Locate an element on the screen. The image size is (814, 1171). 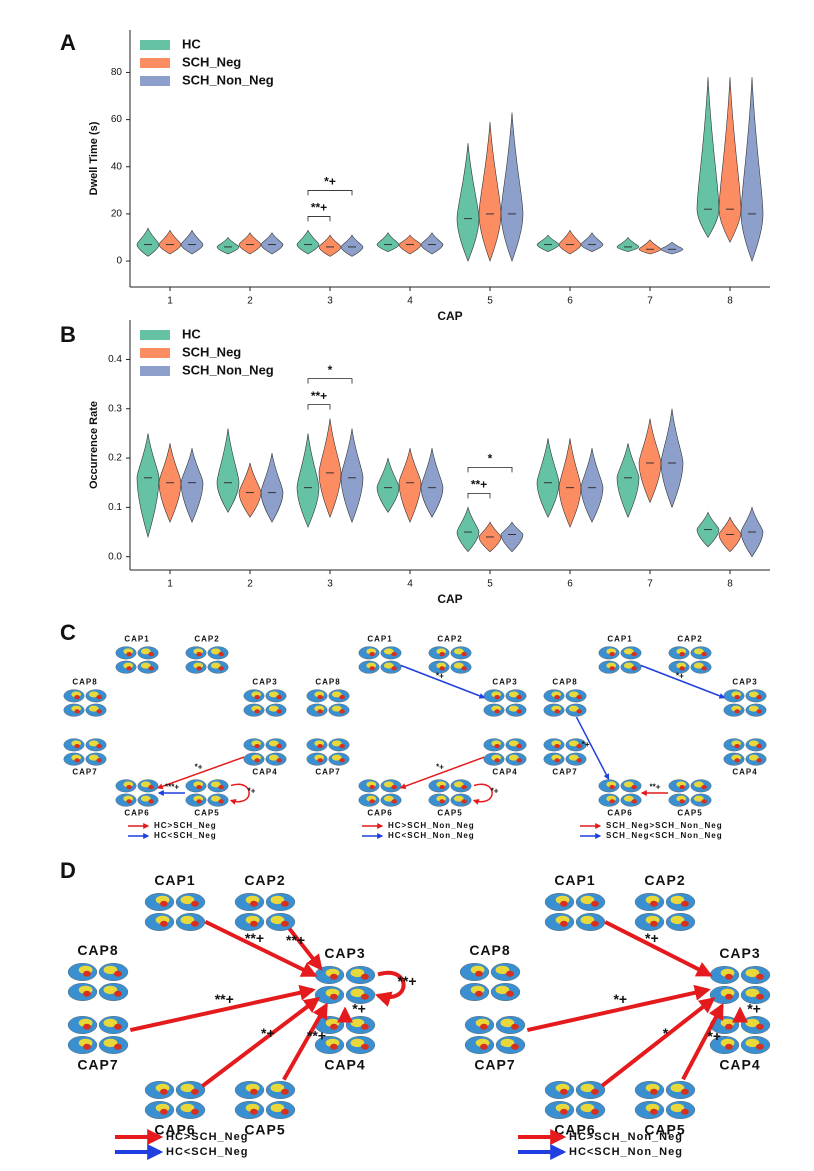
x-tick-label: 3 is located at coordinates (330, 301).